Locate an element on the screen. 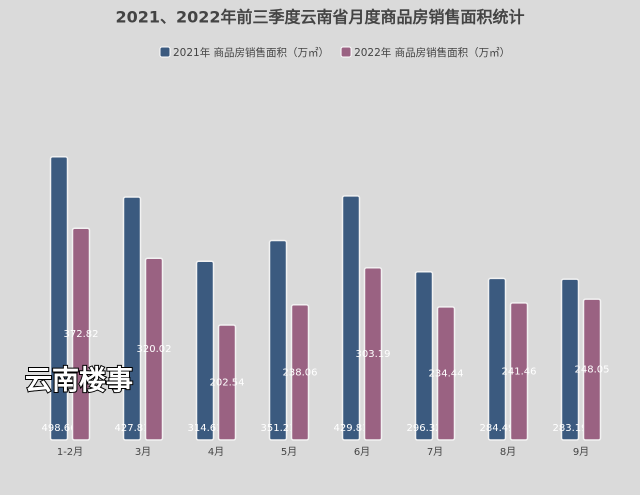 Image resolution: width=640 pixels, height=495 pixels. legend-label: 2022年 商品房销售面积（万㎡） is located at coordinates (432, 52).